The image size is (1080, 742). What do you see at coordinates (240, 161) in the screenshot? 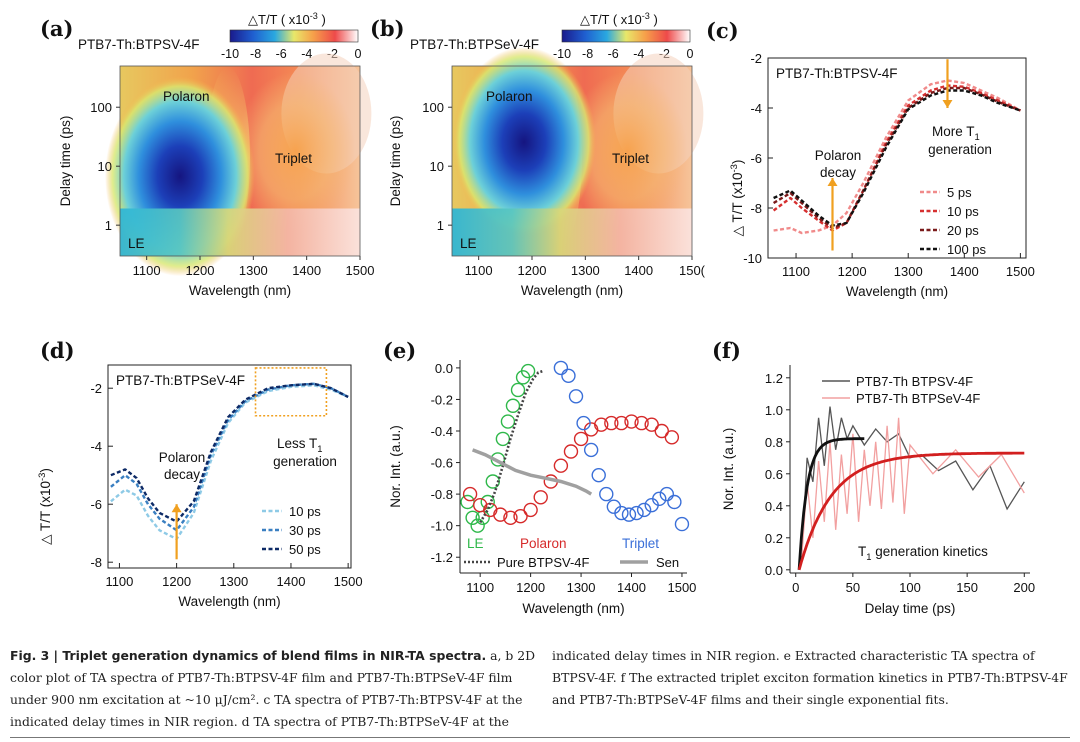
I see `heatmap-frame-a` at bounding box center [240, 161].